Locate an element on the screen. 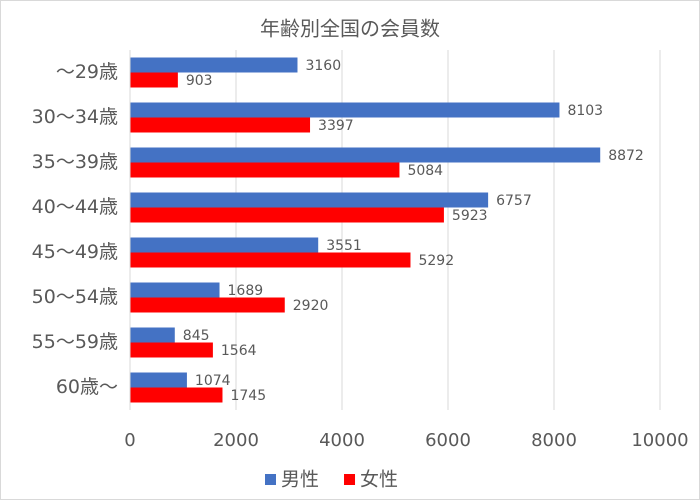  data-label: 1564 is located at coordinates (239, 351).